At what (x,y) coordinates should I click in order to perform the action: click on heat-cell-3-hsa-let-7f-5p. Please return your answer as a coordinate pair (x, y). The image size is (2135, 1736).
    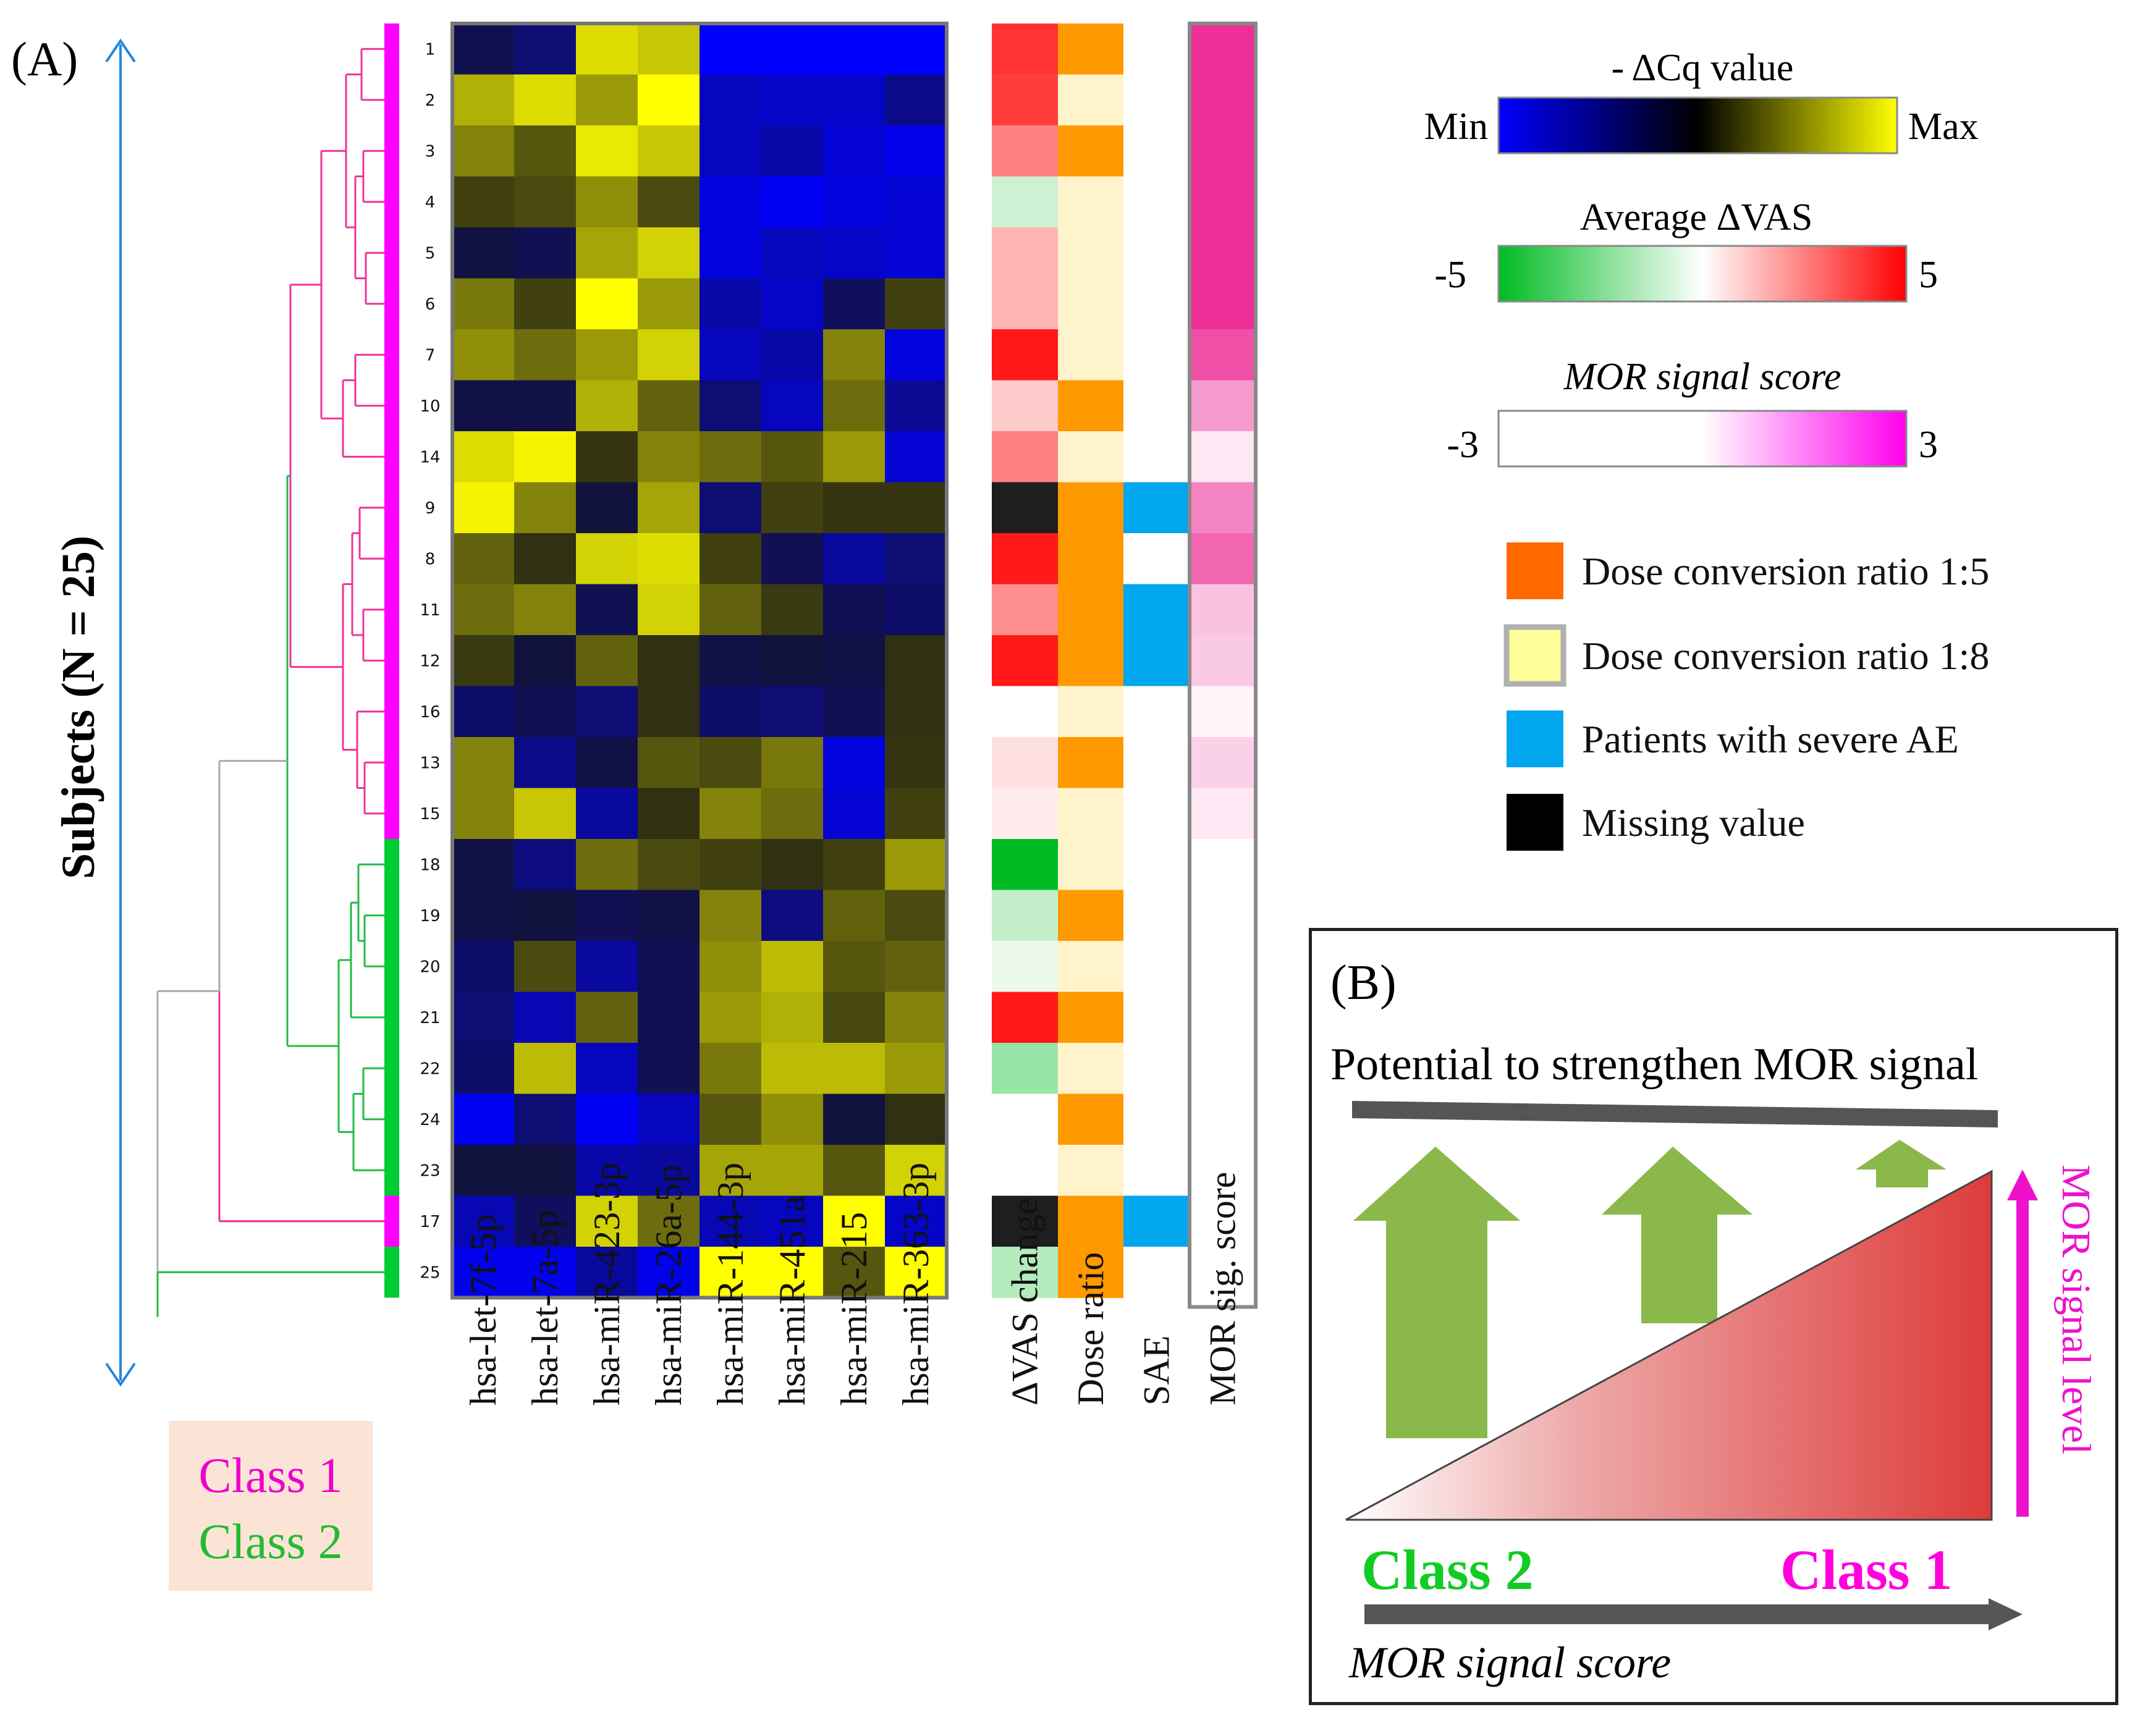
    Looking at the image, I should click on (483, 151).